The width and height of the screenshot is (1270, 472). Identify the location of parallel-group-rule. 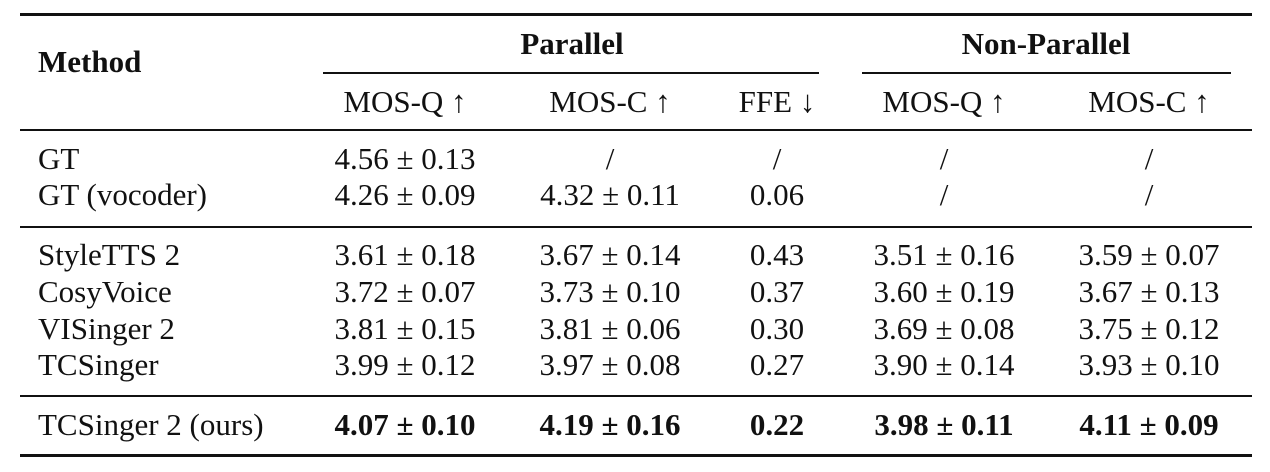
(571, 73).